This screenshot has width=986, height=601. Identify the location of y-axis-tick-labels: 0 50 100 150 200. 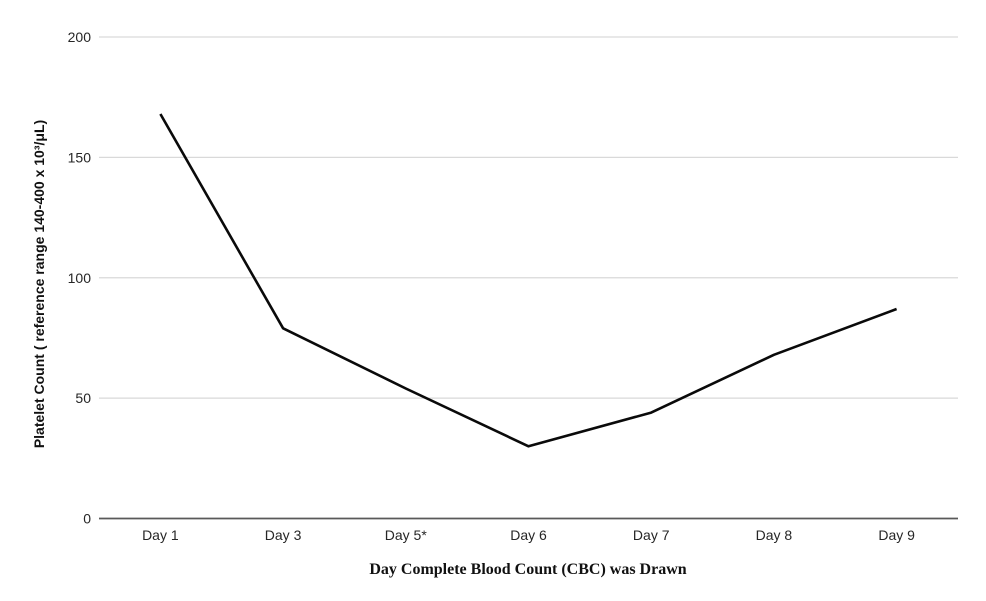
(80, 278).